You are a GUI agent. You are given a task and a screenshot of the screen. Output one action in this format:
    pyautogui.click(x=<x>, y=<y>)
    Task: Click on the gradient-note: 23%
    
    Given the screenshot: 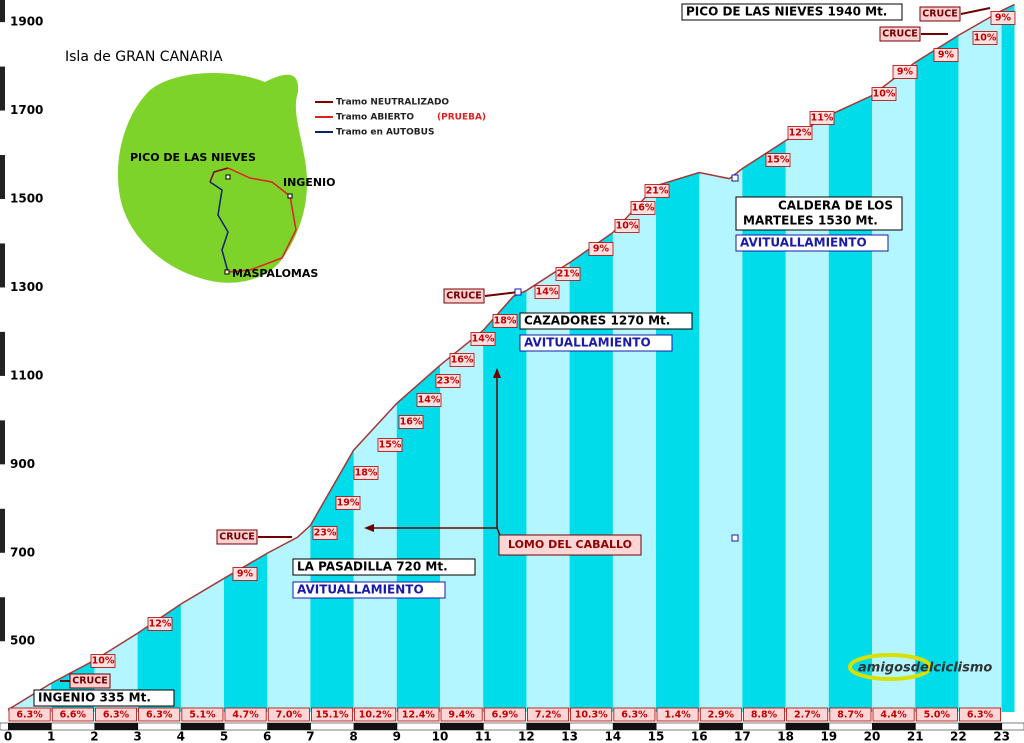 What is the action you would take?
    pyautogui.click(x=448, y=381)
    